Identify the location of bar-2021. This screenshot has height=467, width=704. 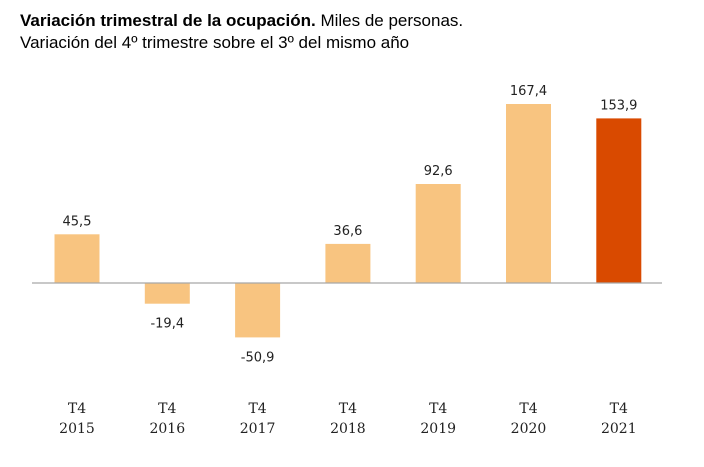
(619, 201).